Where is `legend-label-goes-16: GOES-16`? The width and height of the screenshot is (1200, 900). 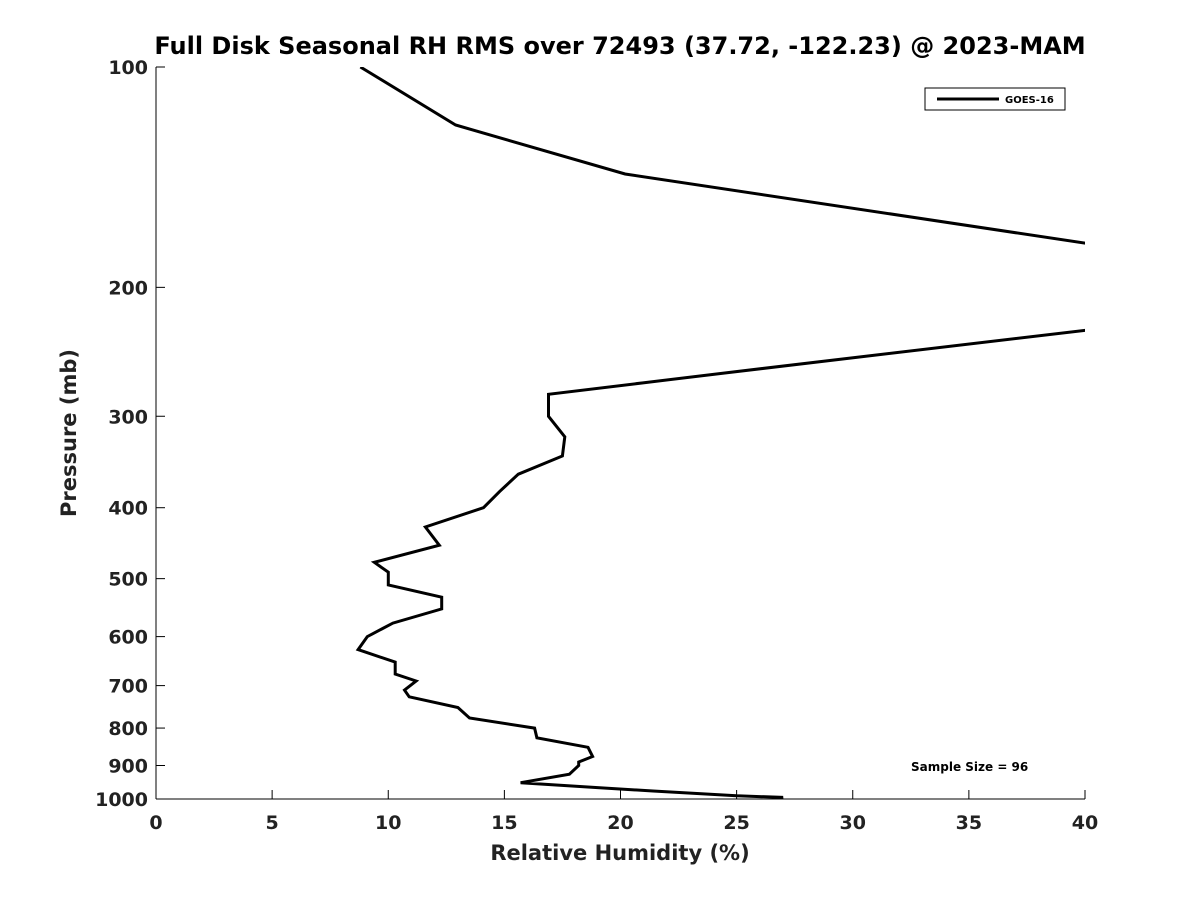 legend-label-goes-16: GOES-16 is located at coordinates (1029, 100).